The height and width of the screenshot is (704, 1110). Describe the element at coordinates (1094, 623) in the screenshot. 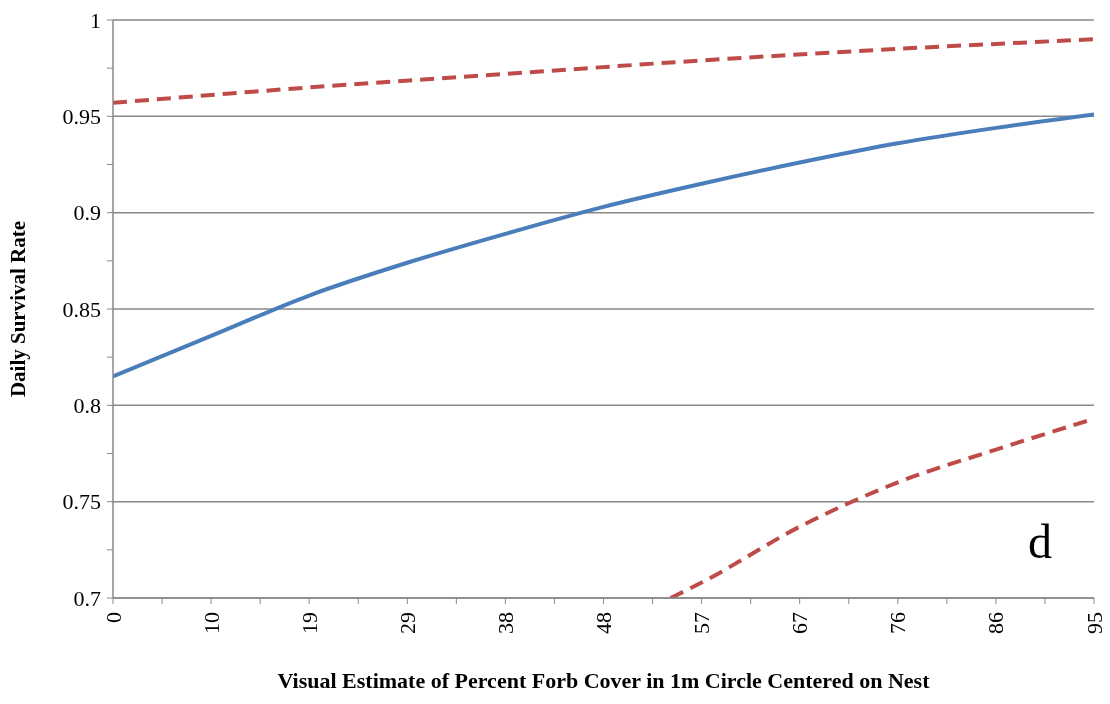

I see `x-tick-label: 95` at that location.